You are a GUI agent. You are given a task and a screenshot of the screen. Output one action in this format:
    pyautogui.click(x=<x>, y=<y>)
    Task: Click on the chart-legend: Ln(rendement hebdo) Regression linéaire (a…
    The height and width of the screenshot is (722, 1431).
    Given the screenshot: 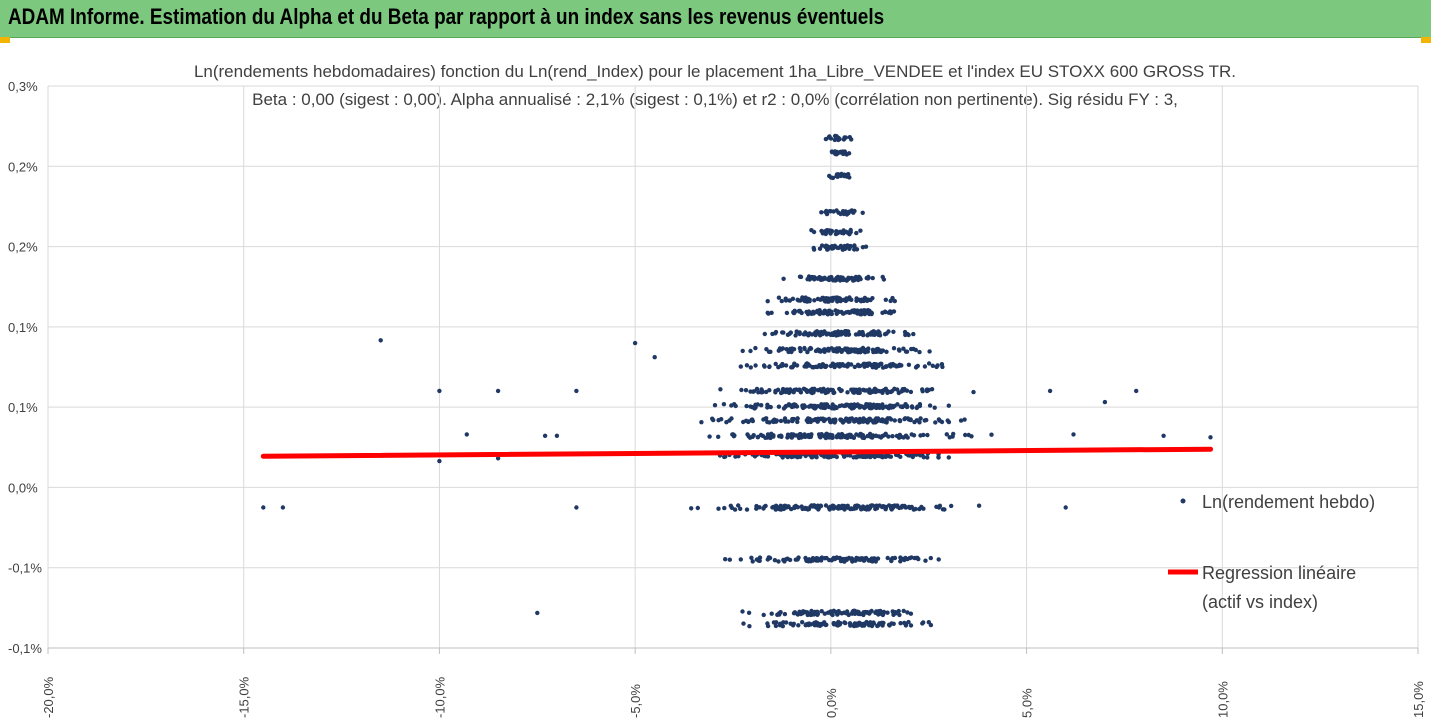 What is the action you would take?
    pyautogui.click(x=1271, y=552)
    